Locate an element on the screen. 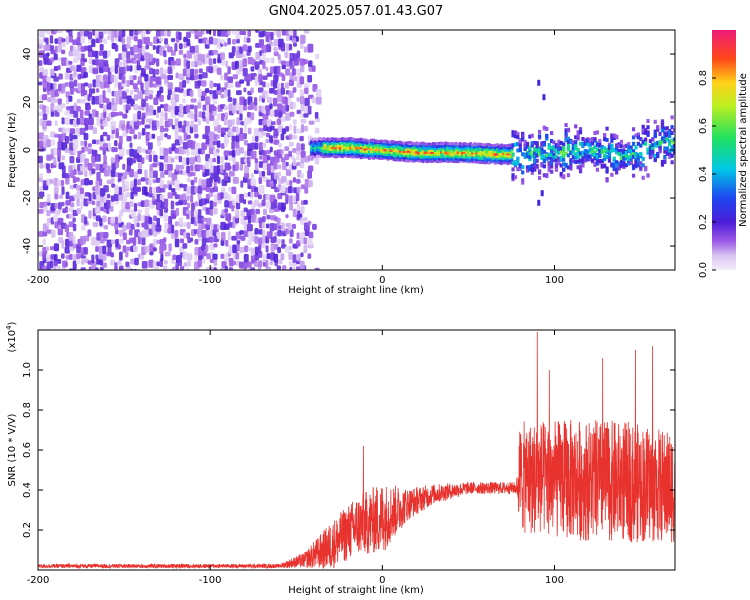 The height and width of the screenshot is (600, 750). spec-ytick-label: 0 is located at coordinates (27, 150).